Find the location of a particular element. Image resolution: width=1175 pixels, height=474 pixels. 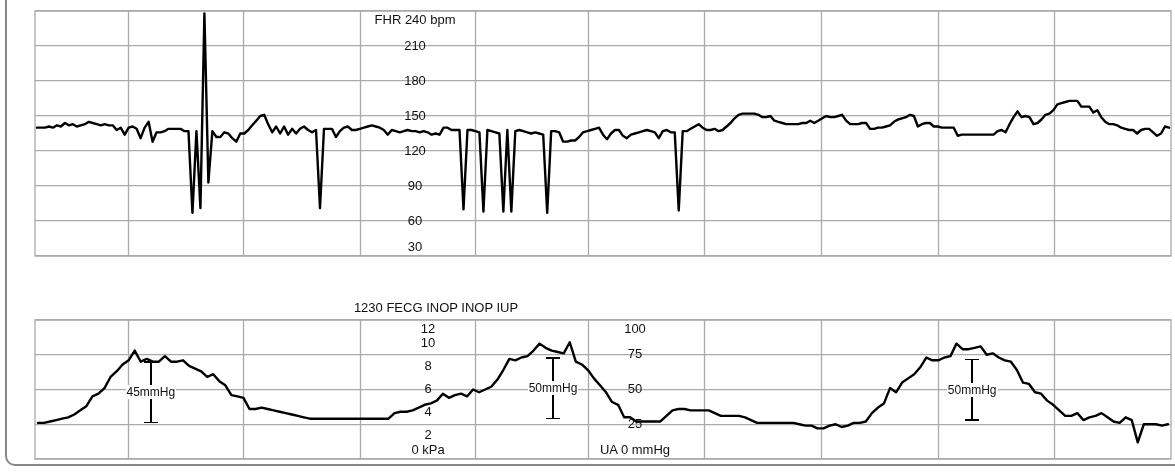

y-tick-label: 60 is located at coordinates (415, 220).